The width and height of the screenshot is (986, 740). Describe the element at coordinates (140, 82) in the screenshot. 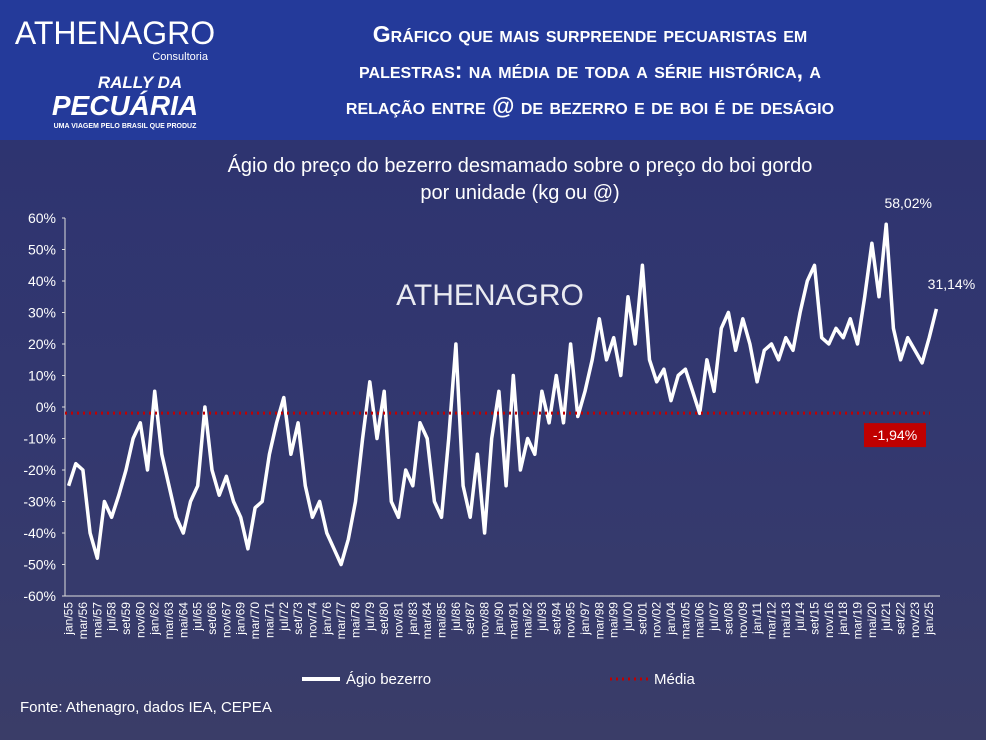

I see `rally-top: RALLY DA` at that location.